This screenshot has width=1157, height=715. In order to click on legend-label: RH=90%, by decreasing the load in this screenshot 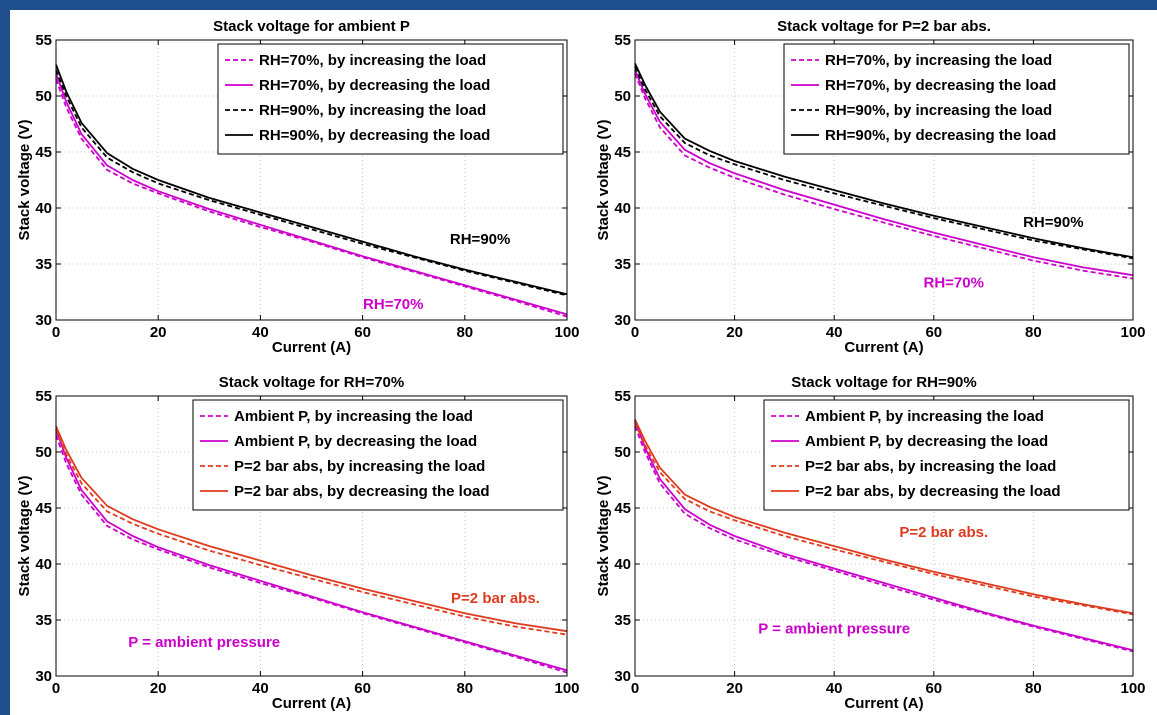, I will do `click(374, 135)`.